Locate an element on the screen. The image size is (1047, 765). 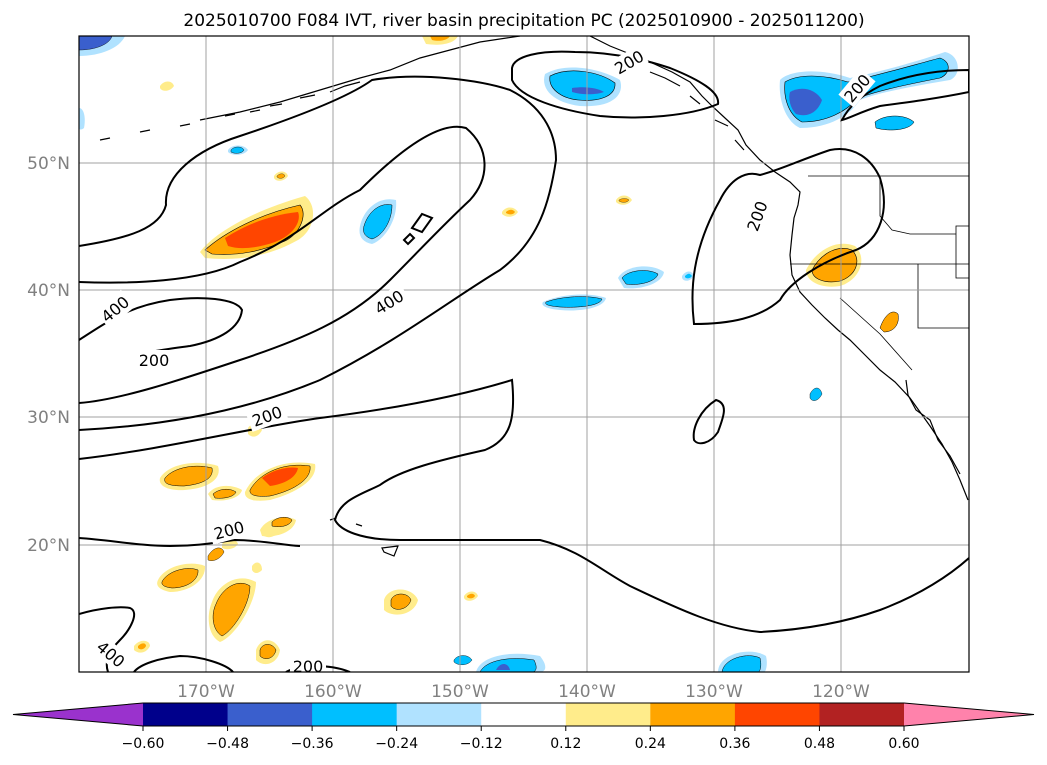
political-borders is located at coordinates (879, 273).